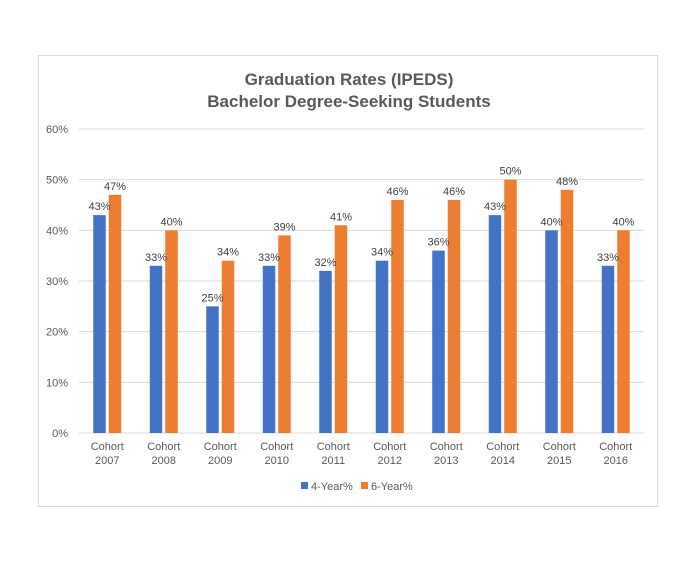 This screenshot has width=696, height=564. What do you see at coordinates (57, 383) in the screenshot?
I see `y-tick-label: 10%` at bounding box center [57, 383].